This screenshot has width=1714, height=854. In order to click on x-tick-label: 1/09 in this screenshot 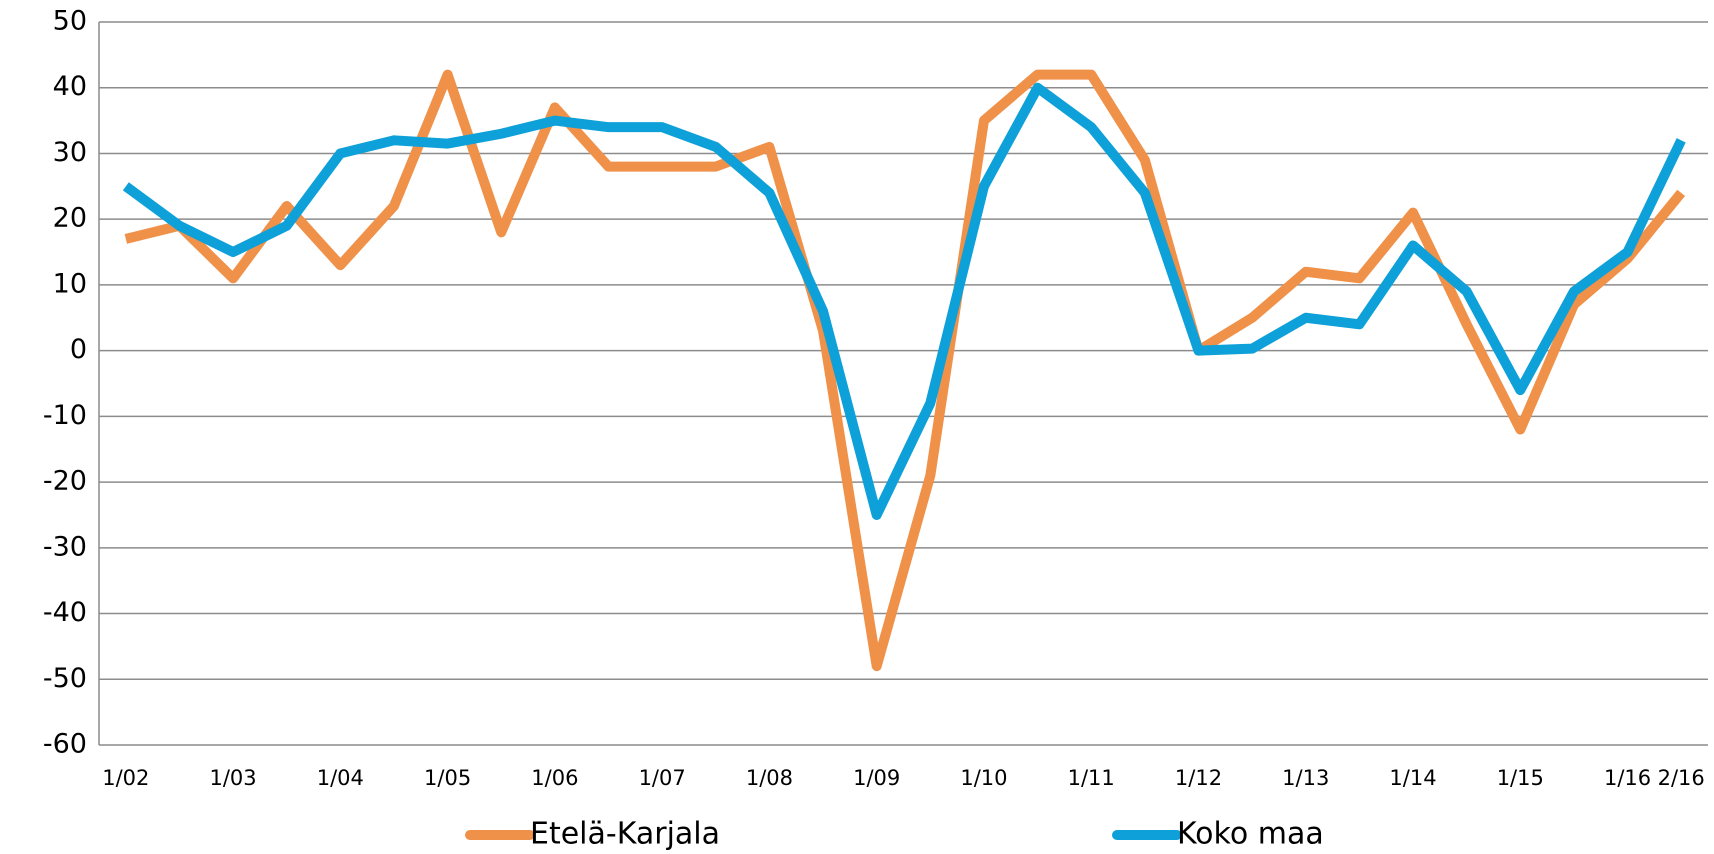, I will do `click(876, 778)`.